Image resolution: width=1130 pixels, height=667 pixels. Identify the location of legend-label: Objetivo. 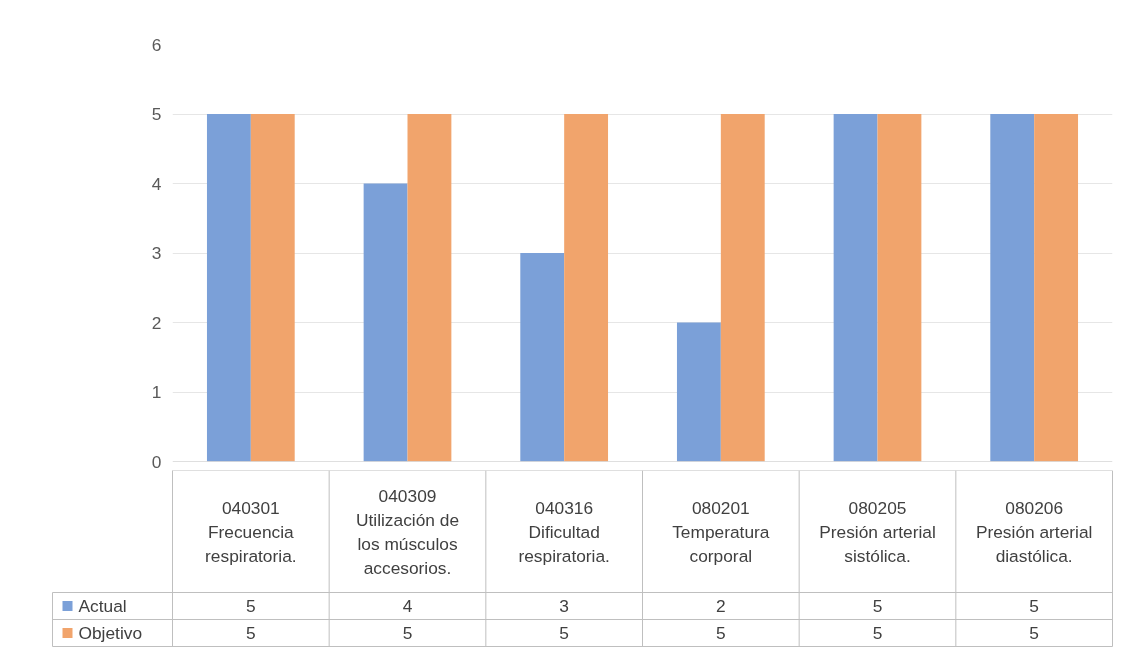
(110, 633).